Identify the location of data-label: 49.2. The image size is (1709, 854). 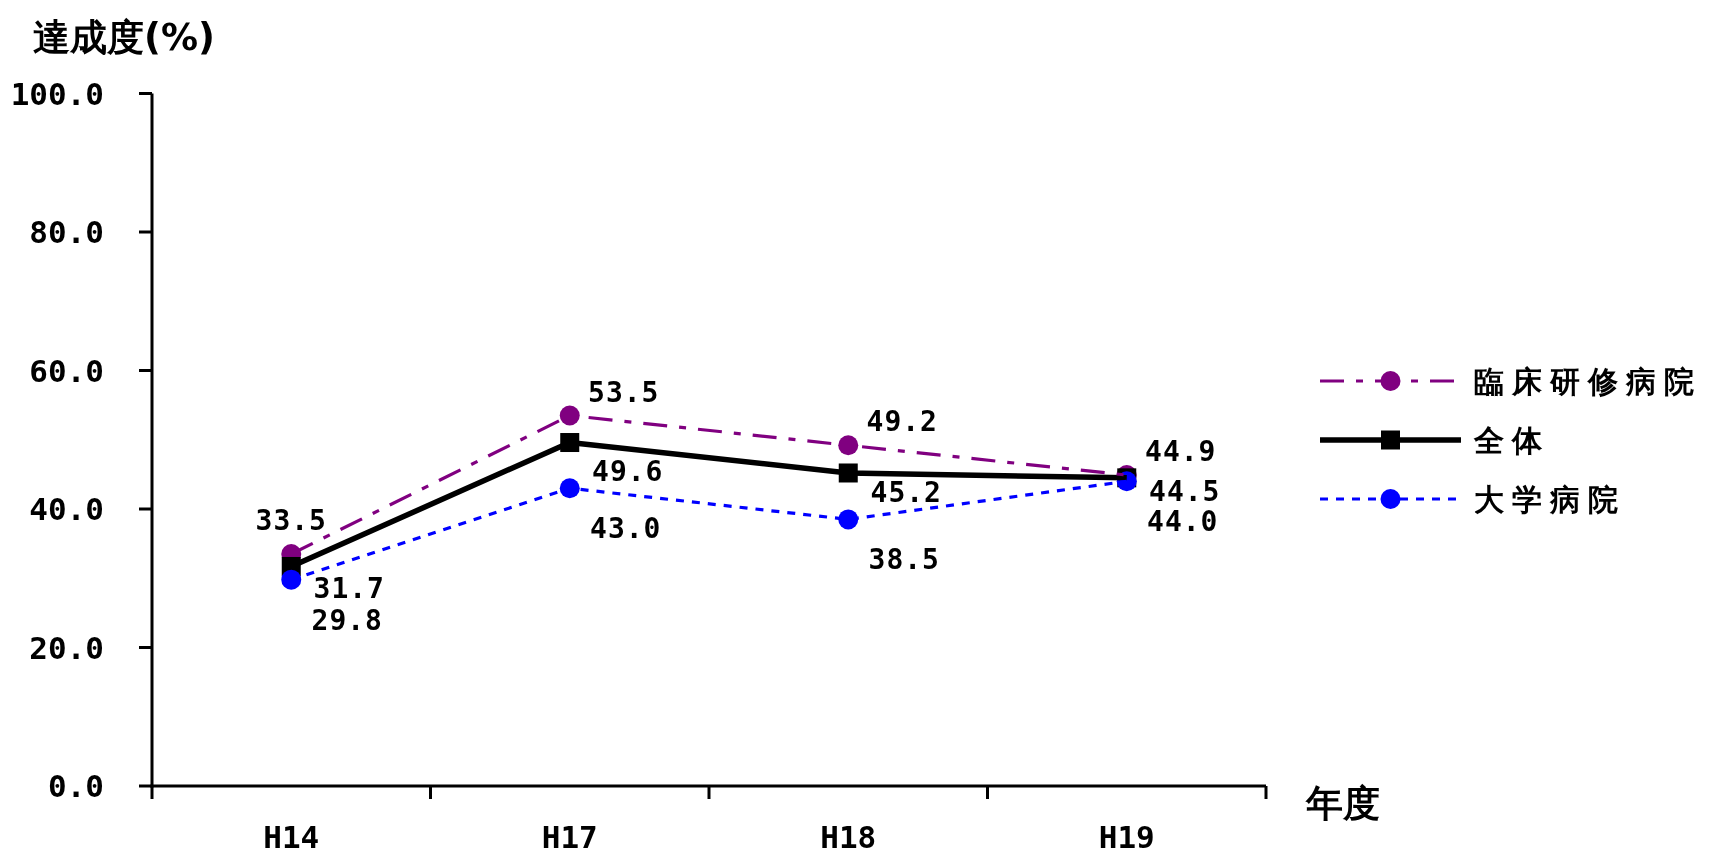
(902, 421).